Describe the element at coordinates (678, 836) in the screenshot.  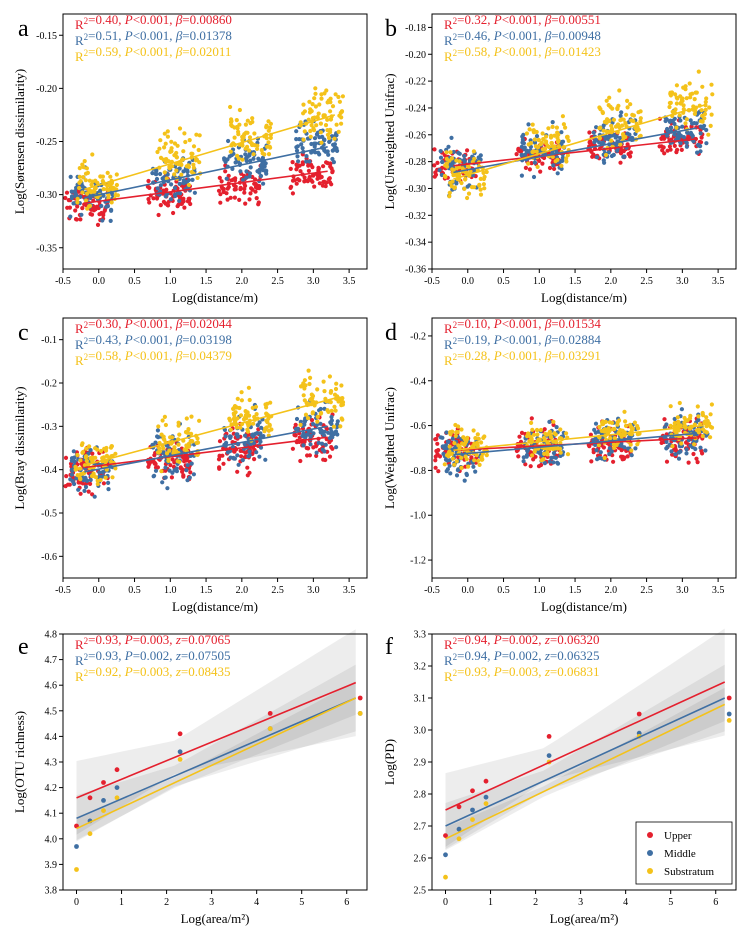
I see `legend-entry: Upper` at that location.